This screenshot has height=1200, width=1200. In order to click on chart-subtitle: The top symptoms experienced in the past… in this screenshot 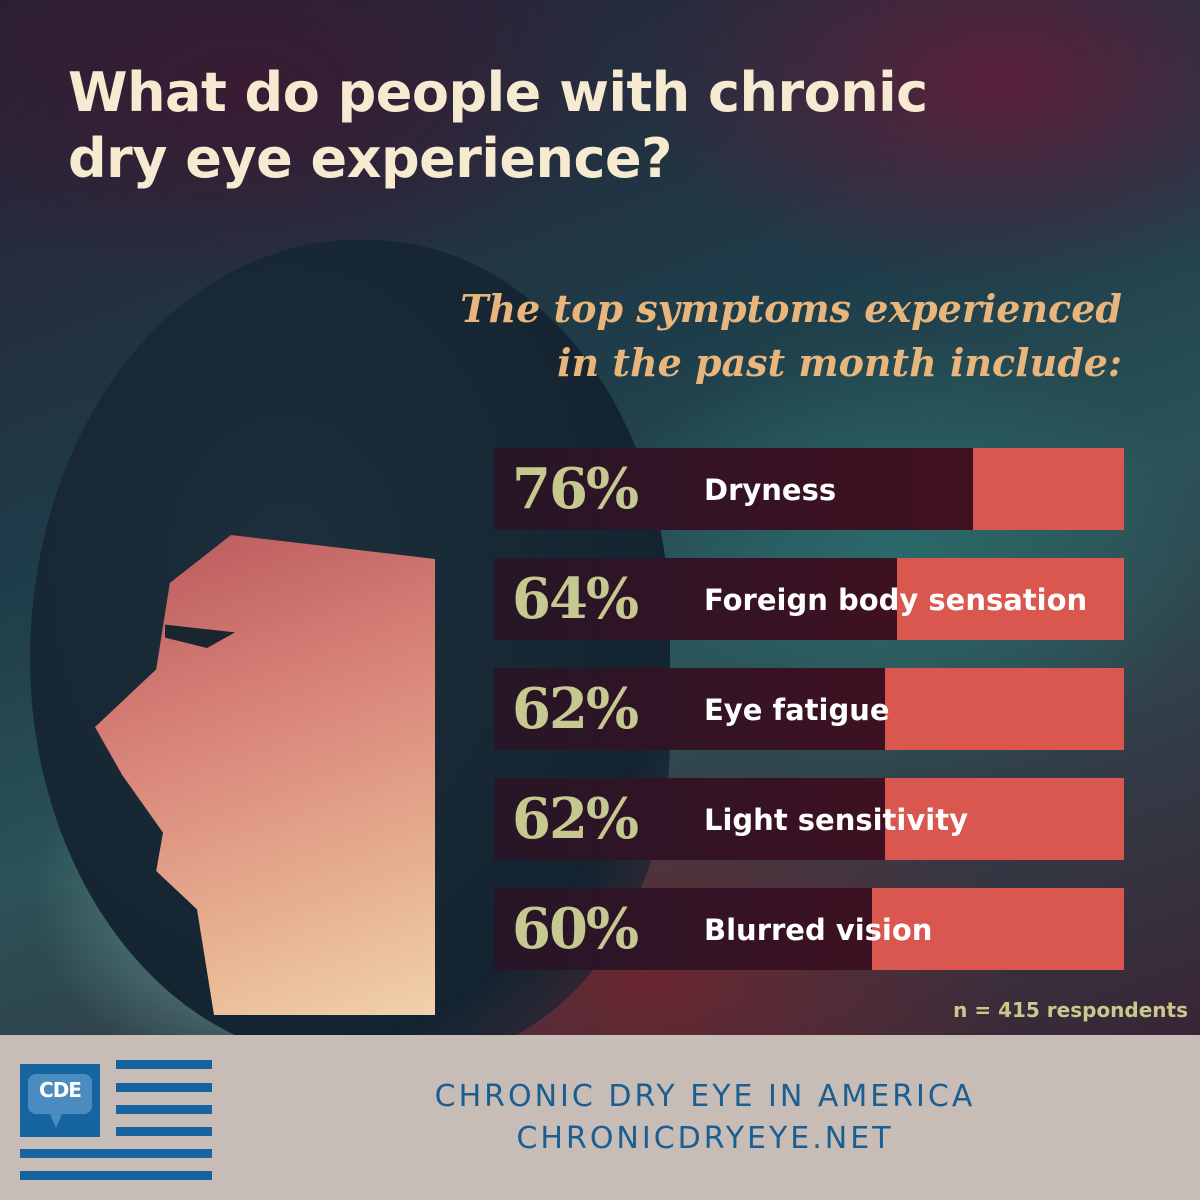, I will do `click(791, 336)`.